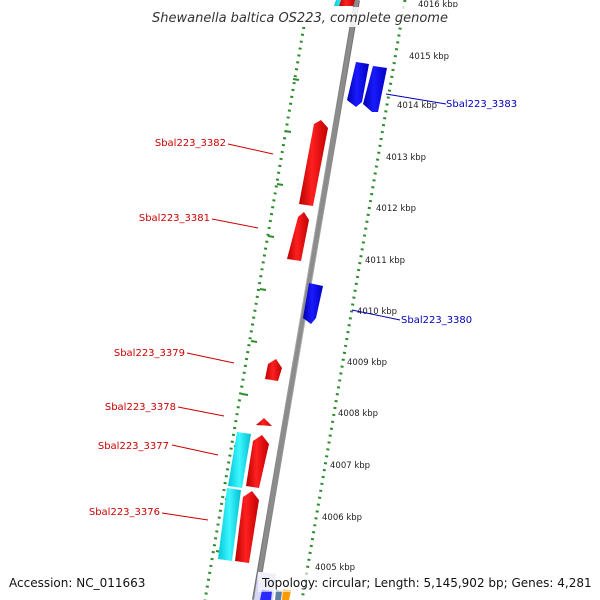  I want to click on tick-label: 4015 kbp, so click(429, 57).